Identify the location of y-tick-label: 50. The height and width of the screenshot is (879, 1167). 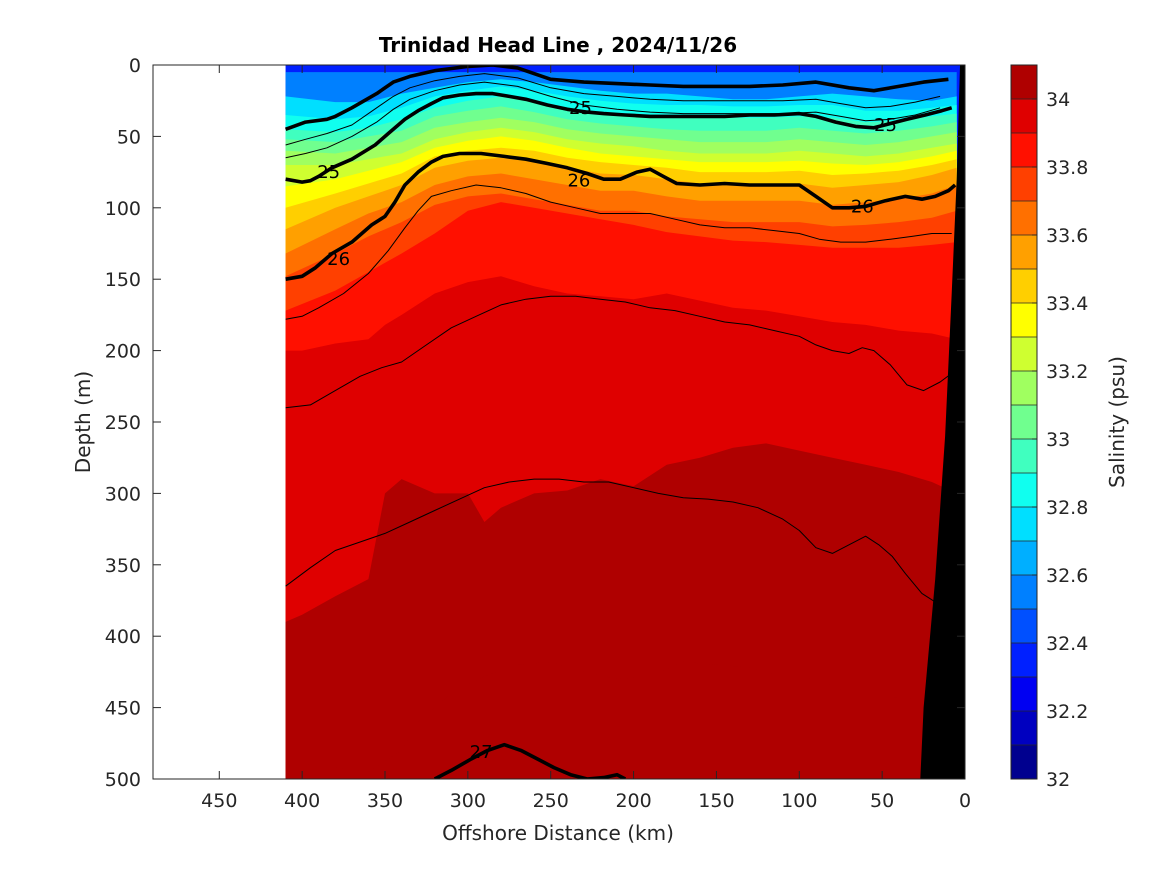
(129, 137).